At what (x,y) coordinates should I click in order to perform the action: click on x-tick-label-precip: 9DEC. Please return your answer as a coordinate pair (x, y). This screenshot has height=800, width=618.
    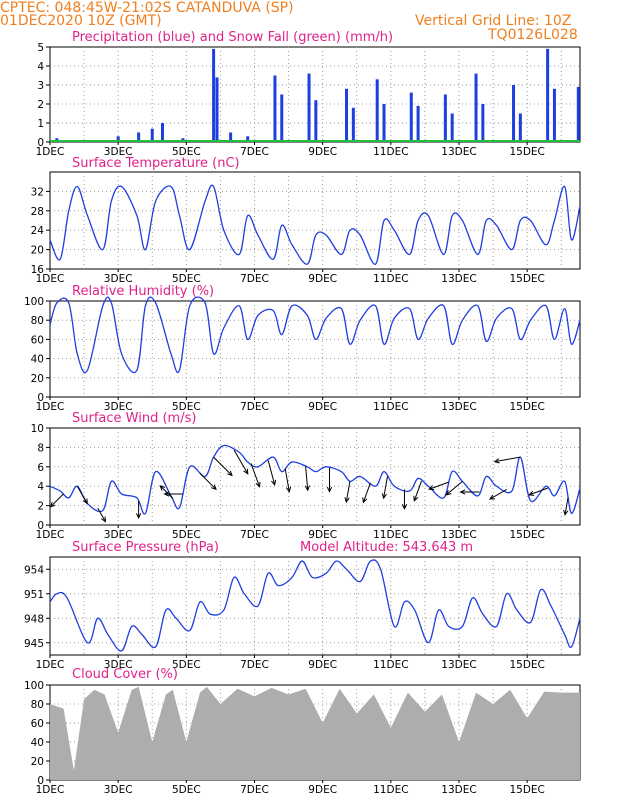
    Looking at the image, I should click on (322, 152).